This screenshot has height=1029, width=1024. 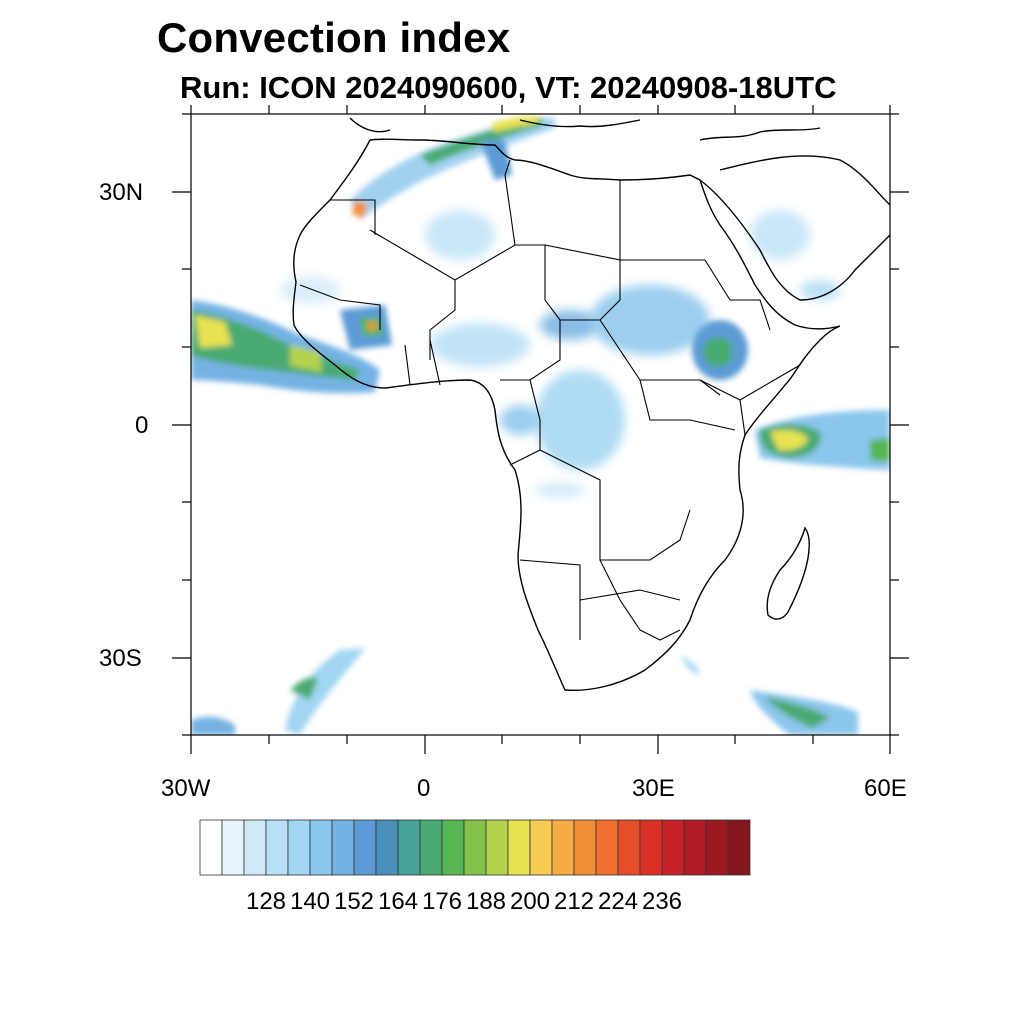 I want to click on lon-label-30w: 30W, so click(x=186, y=788).